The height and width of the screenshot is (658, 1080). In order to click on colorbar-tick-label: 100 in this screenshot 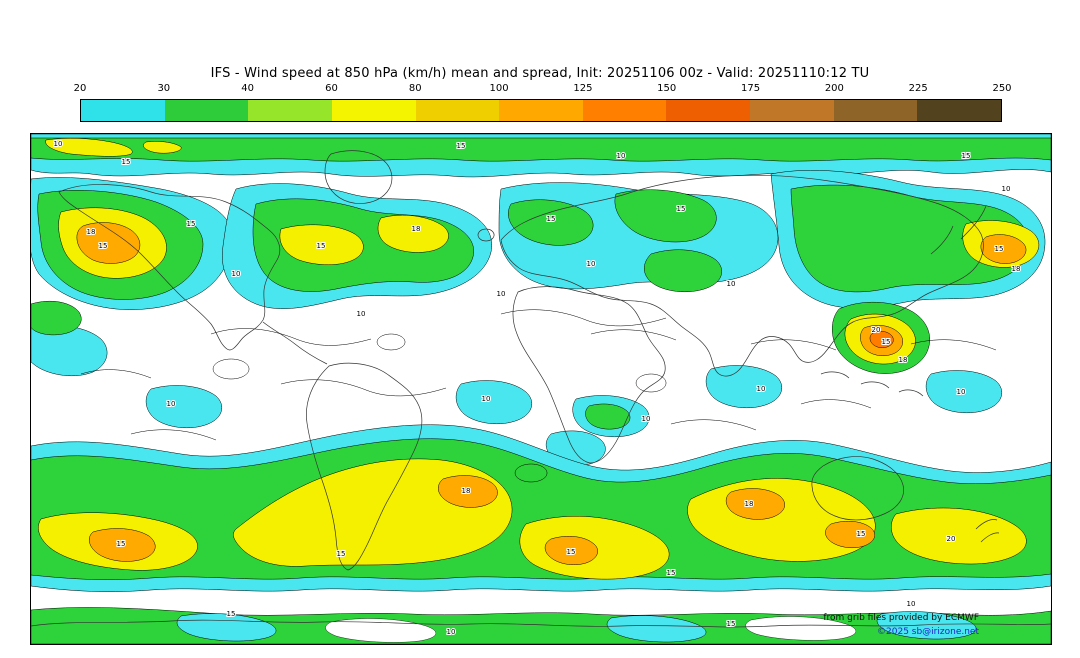, I will do `click(499, 88)`.